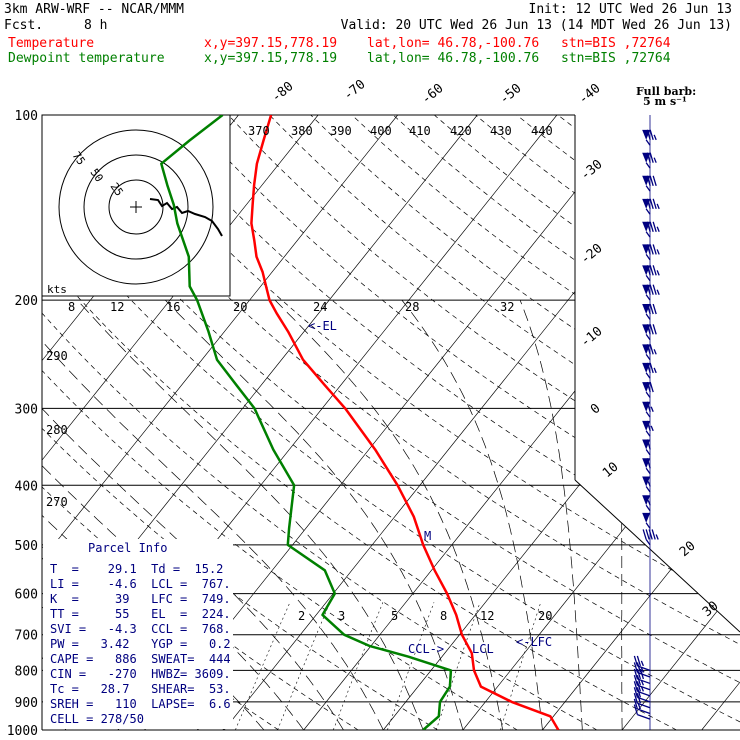 The image size is (740, 740). What do you see at coordinates (542, 131) in the screenshot?
I see `theta-label: 440` at bounding box center [542, 131].